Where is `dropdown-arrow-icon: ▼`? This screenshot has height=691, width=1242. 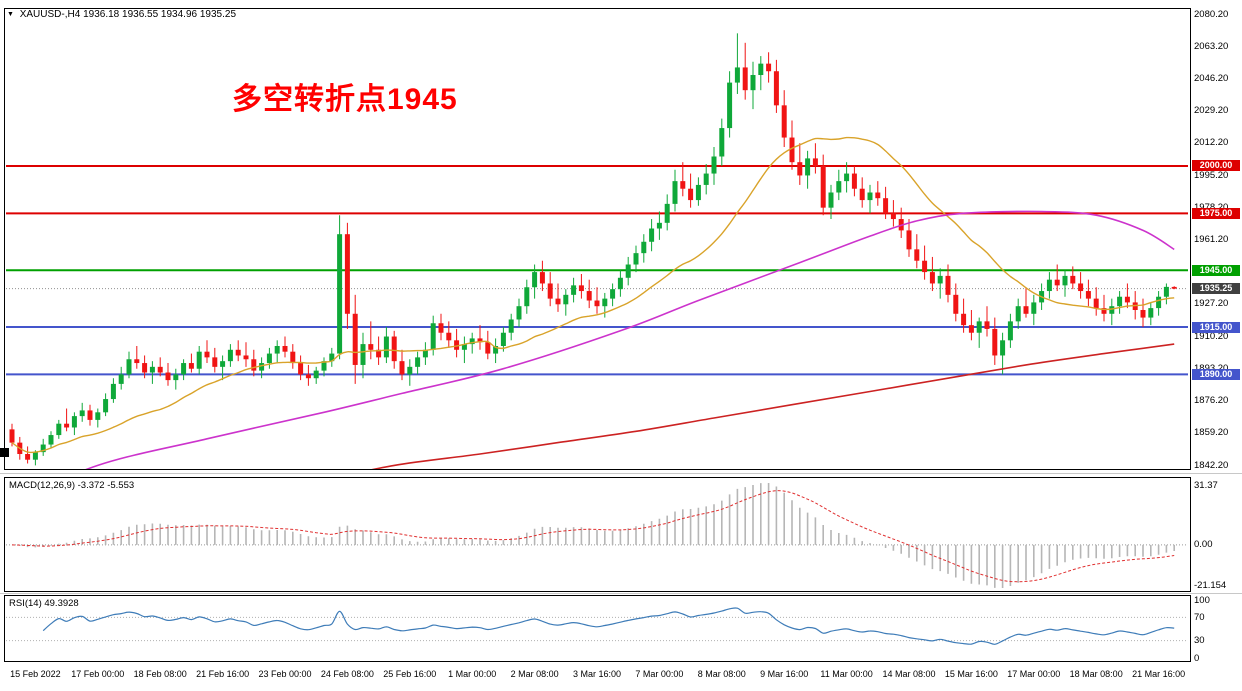
dropdown-arrow-icon: ▼ is located at coordinates (10, 14).